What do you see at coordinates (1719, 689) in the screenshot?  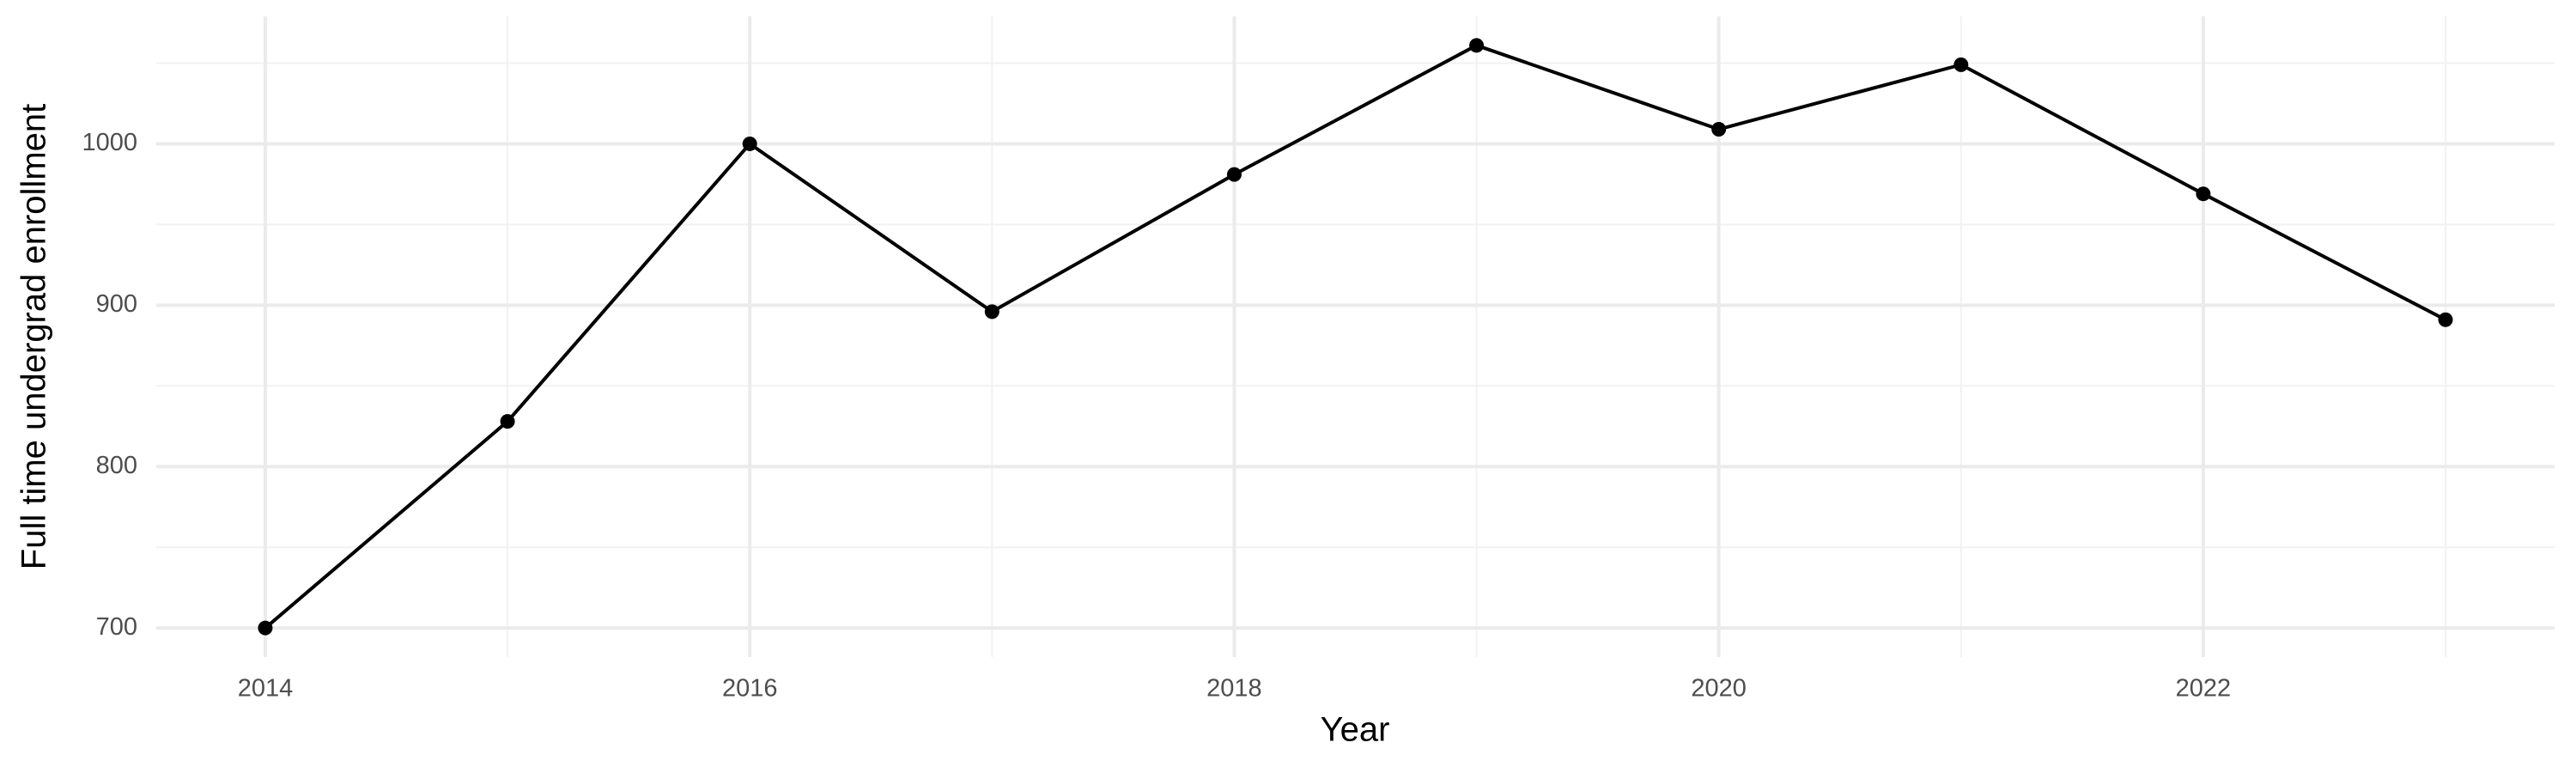 I see `x-tick-label: 2020` at bounding box center [1719, 689].